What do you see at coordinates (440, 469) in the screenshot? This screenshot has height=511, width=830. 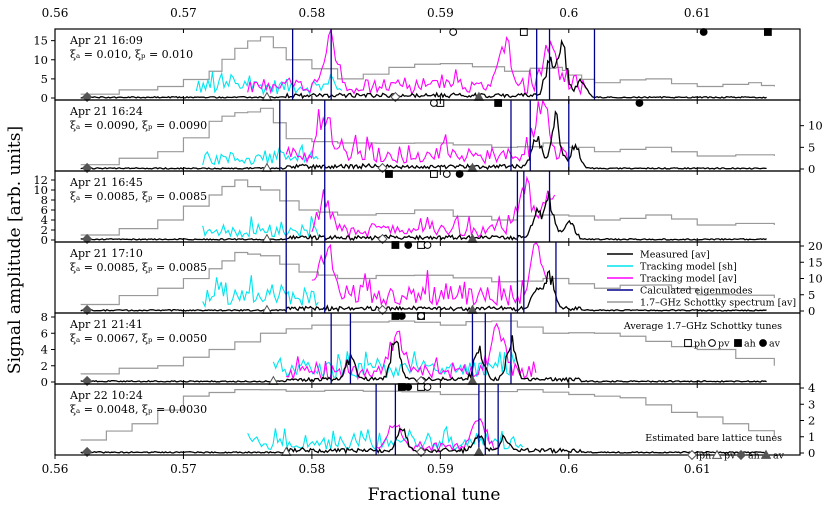 I see `bottom-x-tick-label: 0.59` at bounding box center [440, 469].